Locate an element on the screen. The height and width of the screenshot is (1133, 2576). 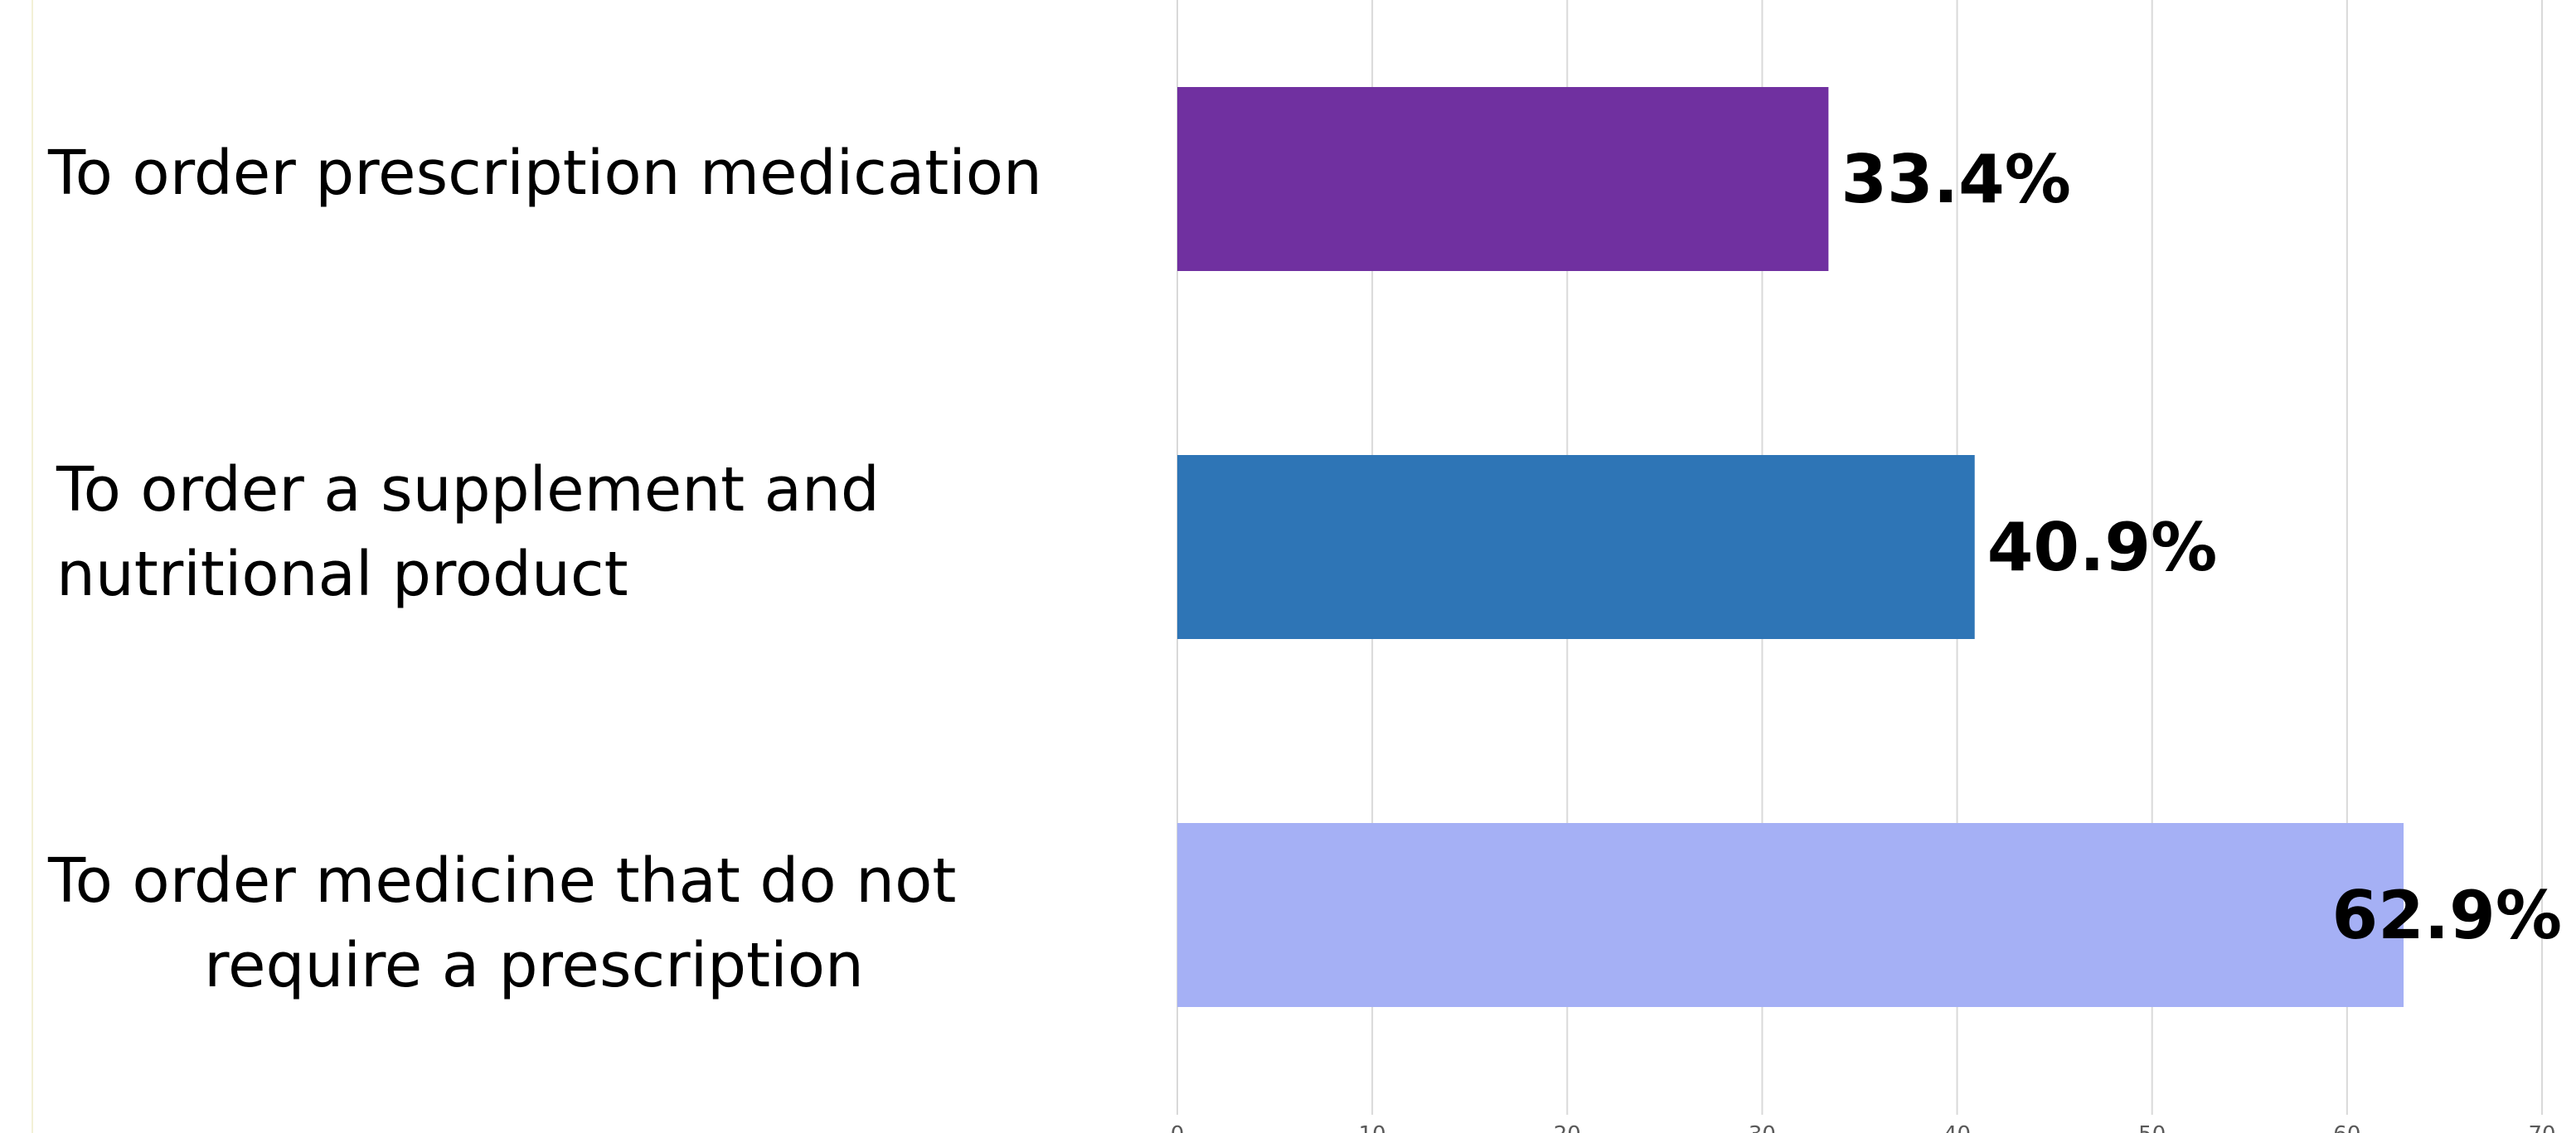
x-tick-label-10: 10 is located at coordinates (1372, 1127).